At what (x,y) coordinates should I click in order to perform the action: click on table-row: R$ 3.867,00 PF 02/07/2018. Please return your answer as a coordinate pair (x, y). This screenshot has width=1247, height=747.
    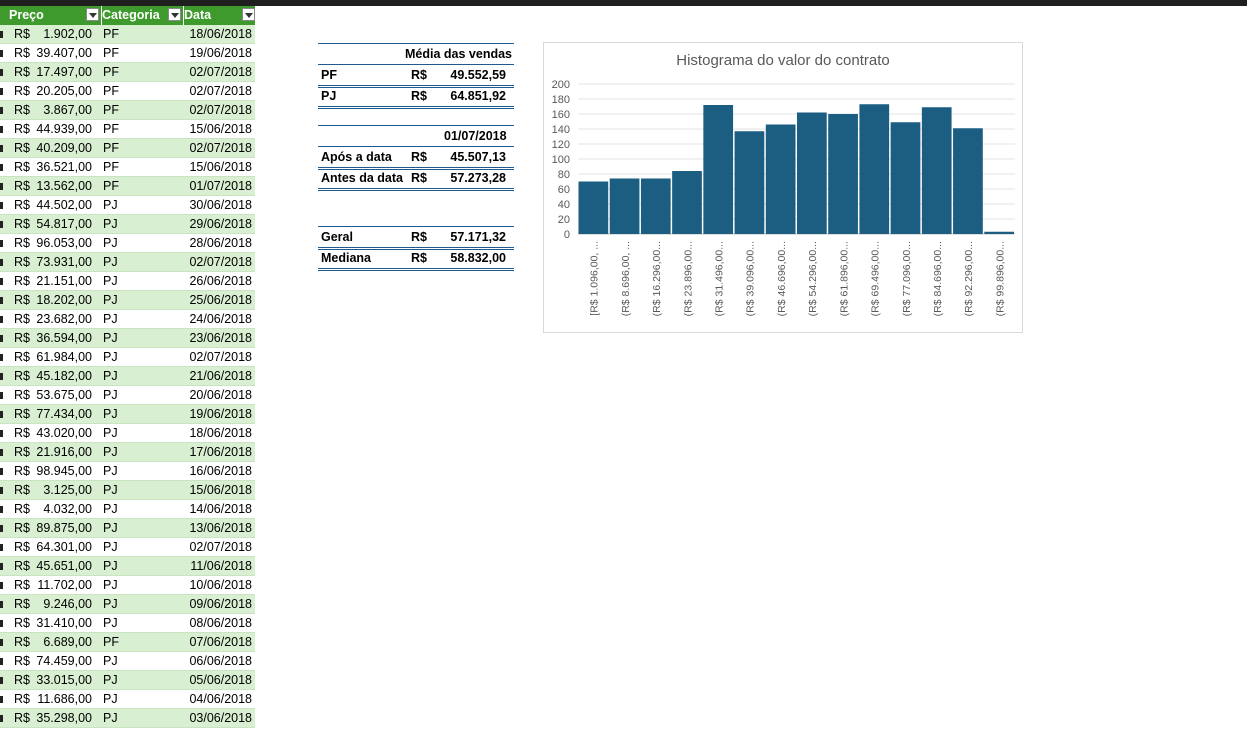
    Looking at the image, I should click on (127, 110).